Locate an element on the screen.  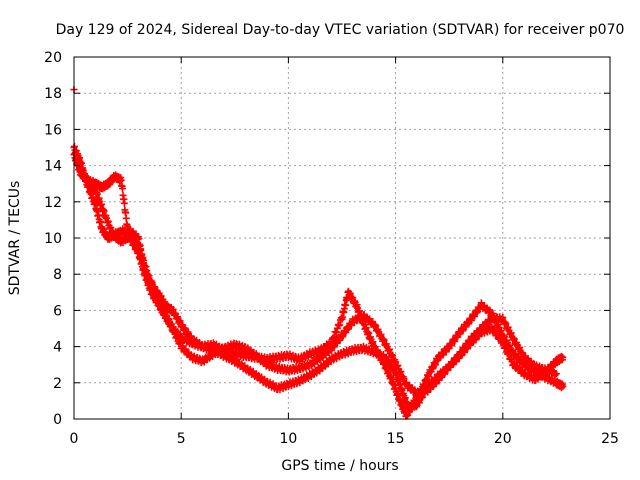
y-tick-label: 6 is located at coordinates (57, 311).